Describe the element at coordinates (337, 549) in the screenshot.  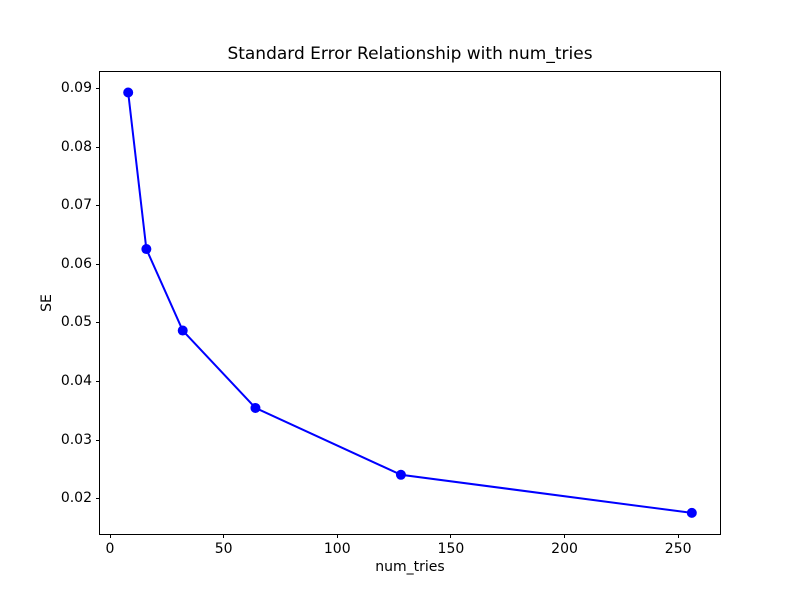
I see `x-tick-label: 100` at that location.